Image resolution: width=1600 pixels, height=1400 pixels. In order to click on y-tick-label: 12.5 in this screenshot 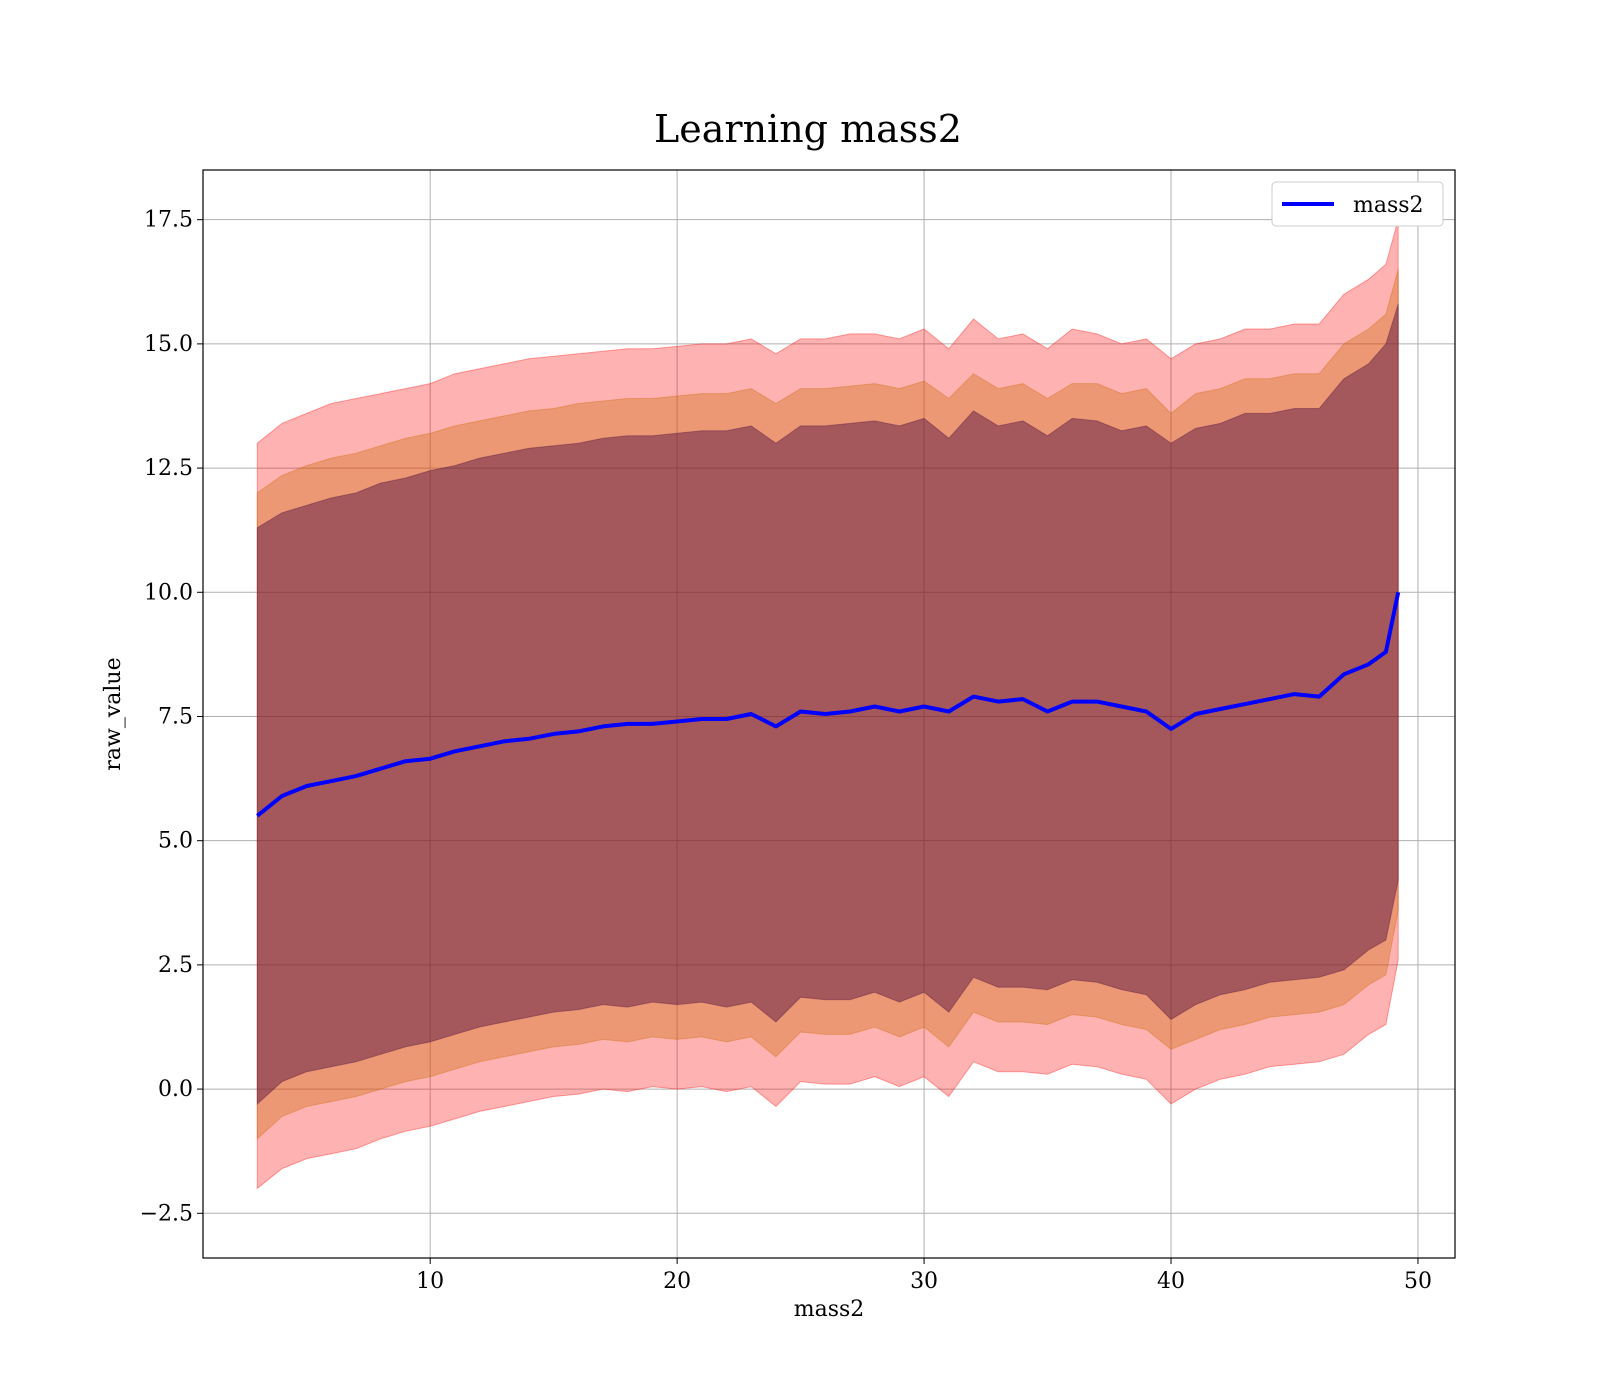, I will do `click(168, 468)`.